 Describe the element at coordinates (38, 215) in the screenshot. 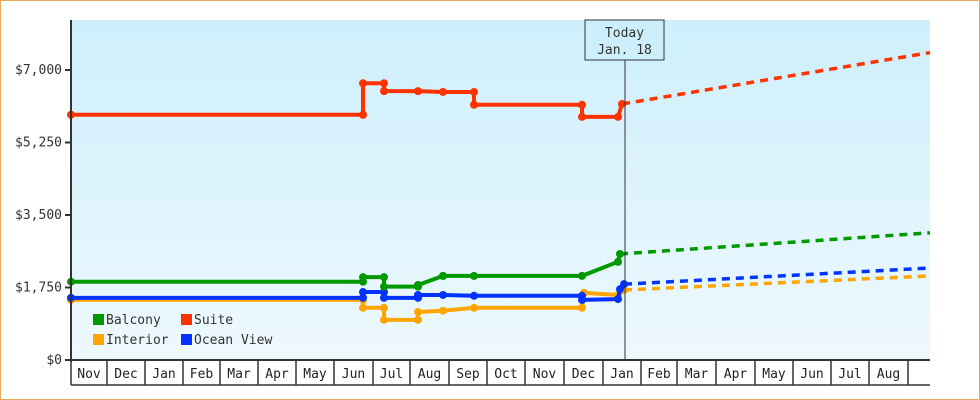

I see `y-tick-label: $3,500` at that location.